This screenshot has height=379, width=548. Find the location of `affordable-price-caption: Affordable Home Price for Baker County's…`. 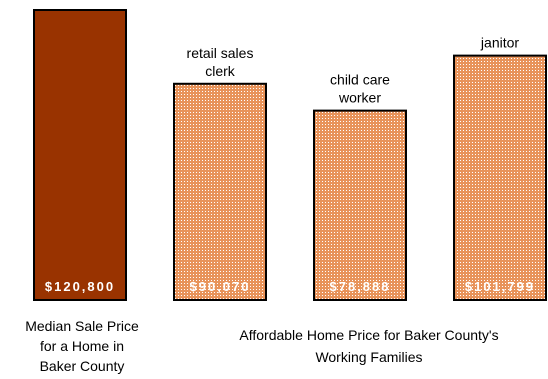

affordable-price-caption: Affordable Home Price for Baker County's… is located at coordinates (369, 346).